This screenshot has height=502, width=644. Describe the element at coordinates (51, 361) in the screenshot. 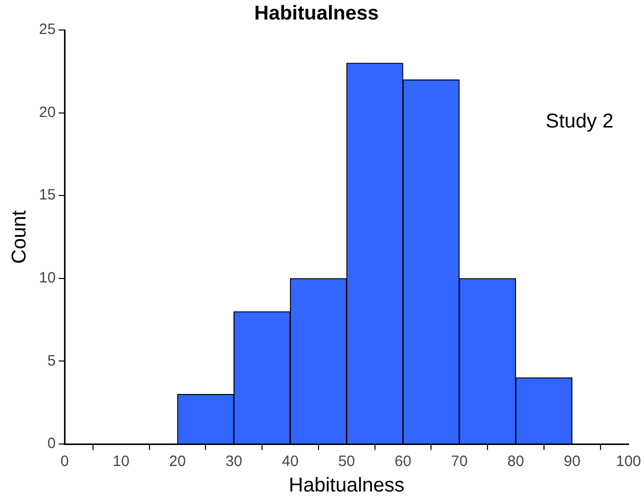

I see `y-tick-label: 5` at that location.